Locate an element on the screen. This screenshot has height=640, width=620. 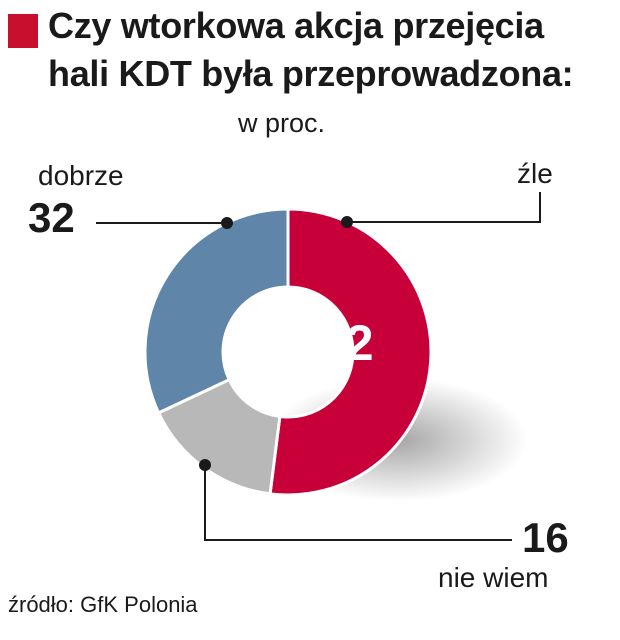
slice-zle is located at coordinates (350, 352).